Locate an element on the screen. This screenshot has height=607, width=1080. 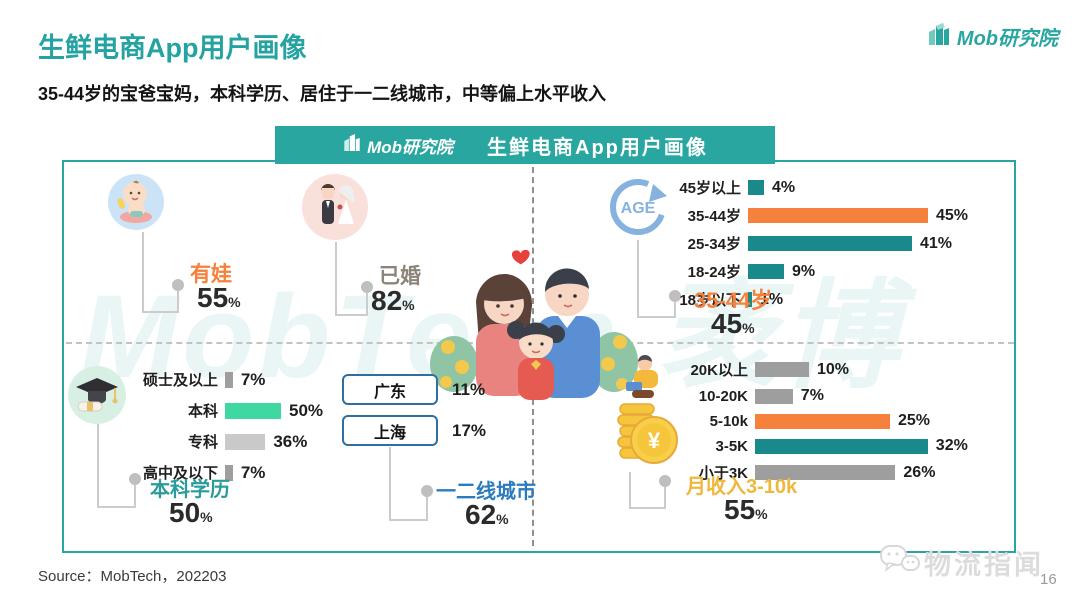
bar-value: 4% is located at coordinates (784, 187).